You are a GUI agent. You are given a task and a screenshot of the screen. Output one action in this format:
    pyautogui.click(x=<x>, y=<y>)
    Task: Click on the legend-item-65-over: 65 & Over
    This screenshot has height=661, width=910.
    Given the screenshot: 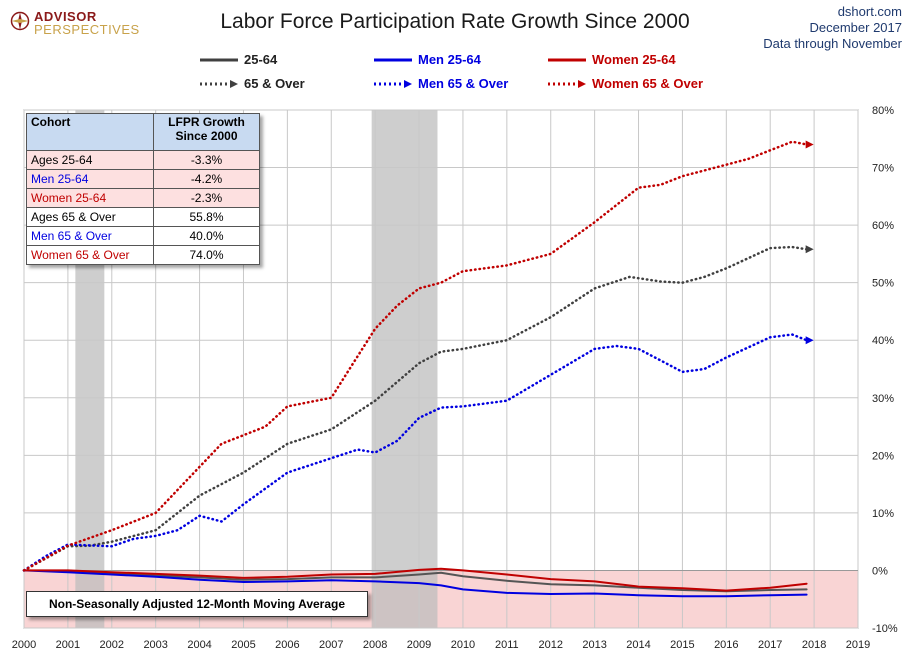 What is the action you would take?
    pyautogui.click(x=252, y=83)
    